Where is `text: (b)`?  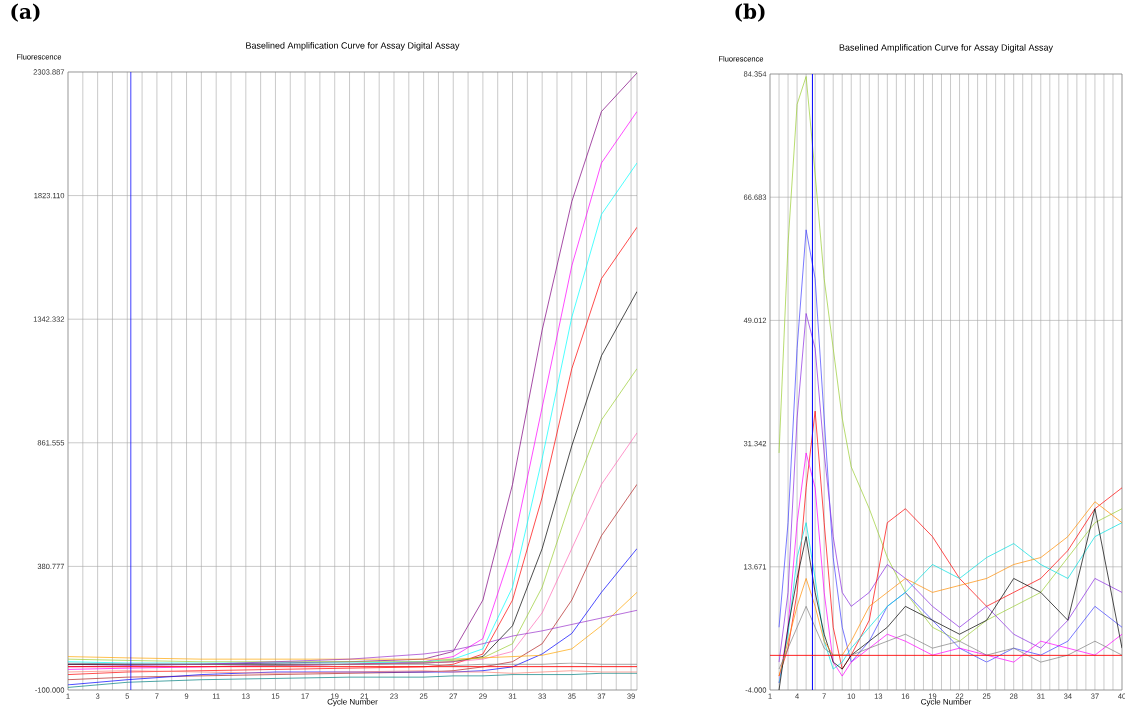 text: (b) is located at coordinates (750, 12).